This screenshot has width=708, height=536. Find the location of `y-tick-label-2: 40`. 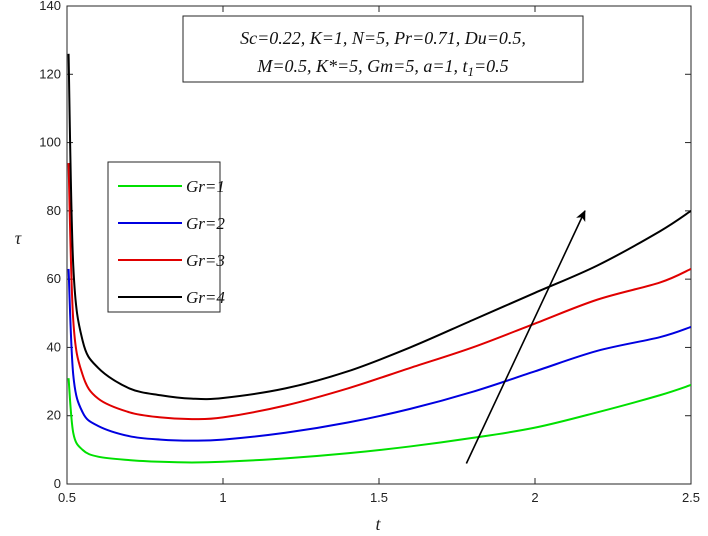

y-tick-label-2: 40 is located at coordinates (54, 346).